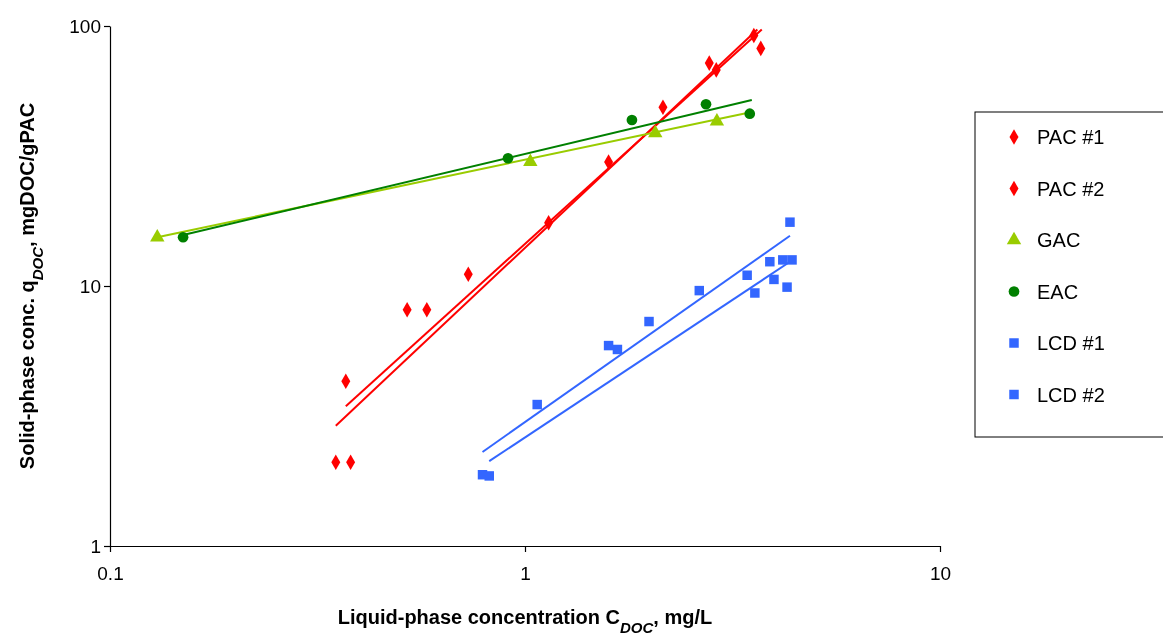  I want to click on legend-label: PAC #2, so click(1071, 188).